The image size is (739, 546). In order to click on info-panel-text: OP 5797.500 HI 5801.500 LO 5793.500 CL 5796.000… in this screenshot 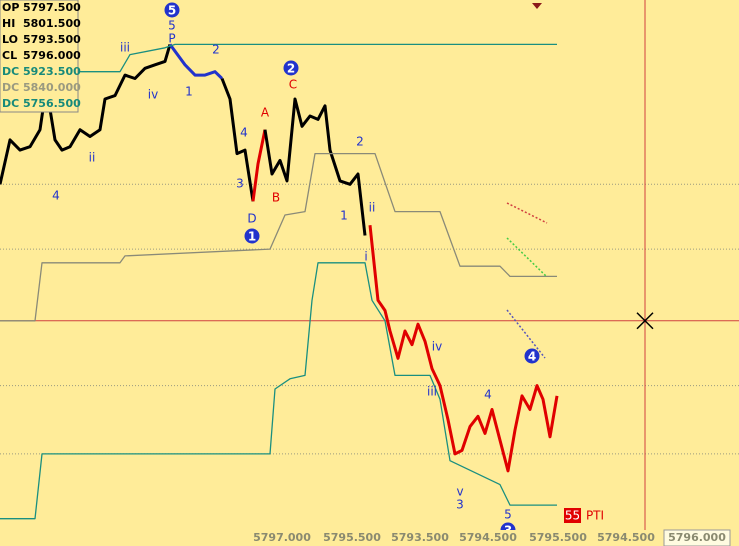, I will do `click(41, 55)`.